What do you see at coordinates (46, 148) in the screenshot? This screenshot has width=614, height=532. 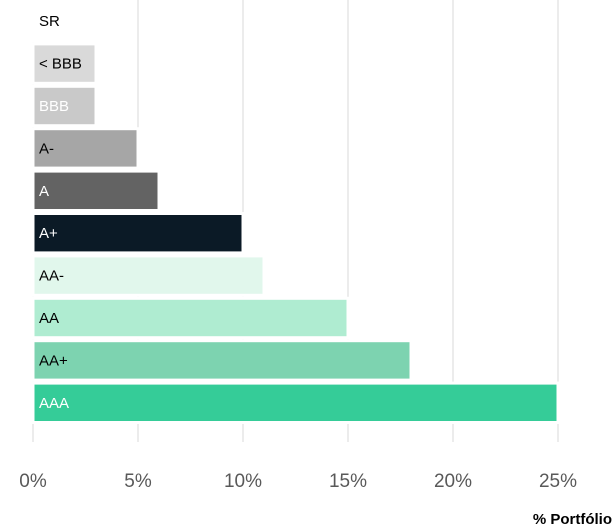 I see `bar-label: A-` at bounding box center [46, 148].